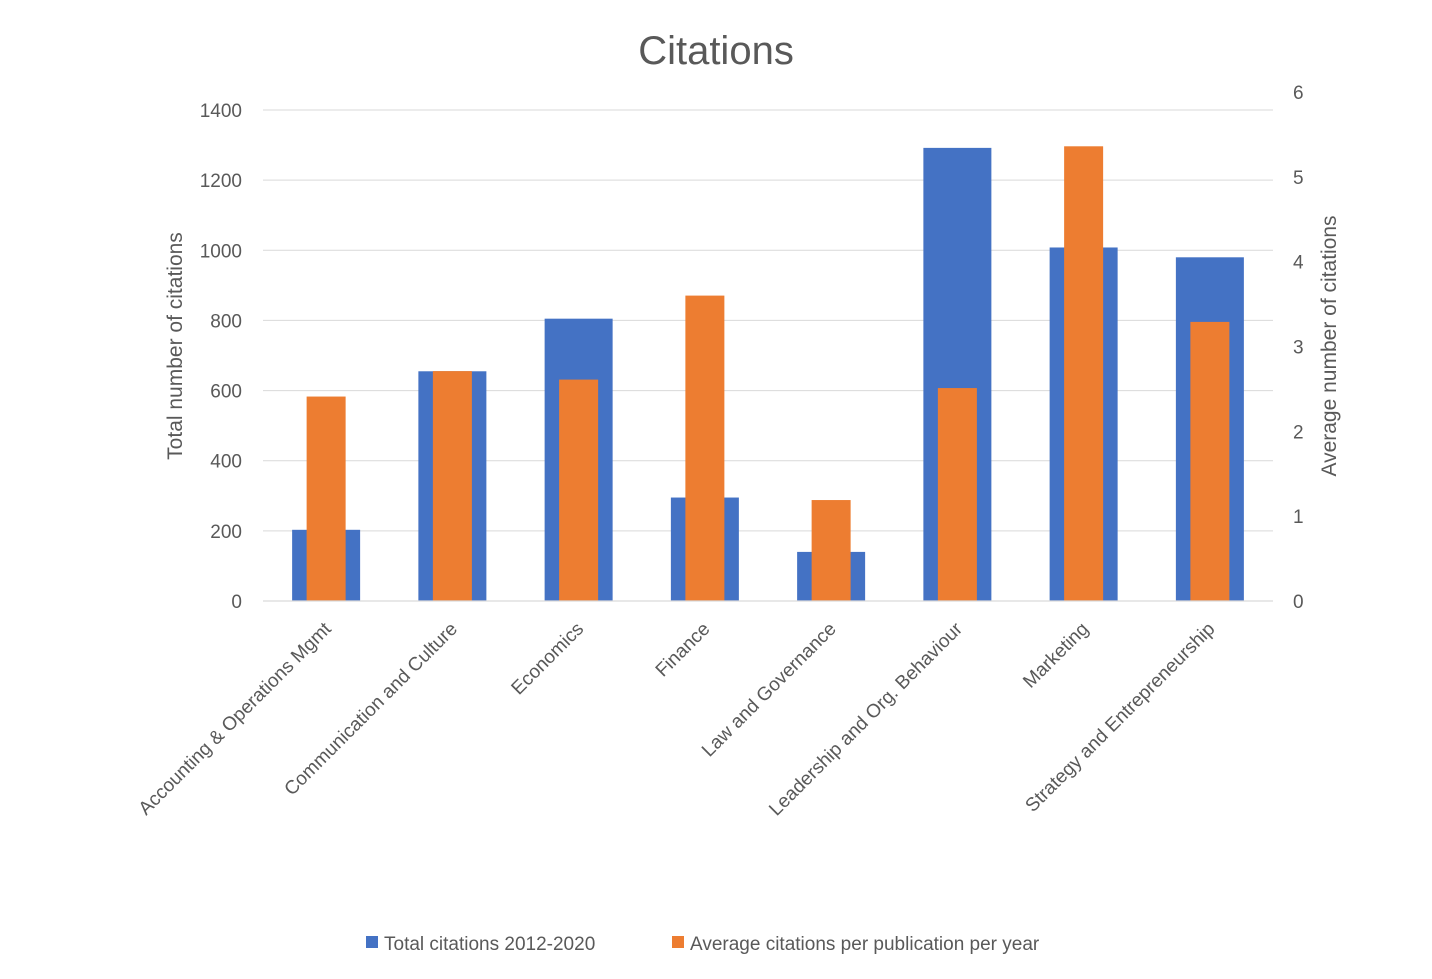  What do you see at coordinates (1298, 602) in the screenshot?
I see `y2-tick-label: 0` at bounding box center [1298, 602].